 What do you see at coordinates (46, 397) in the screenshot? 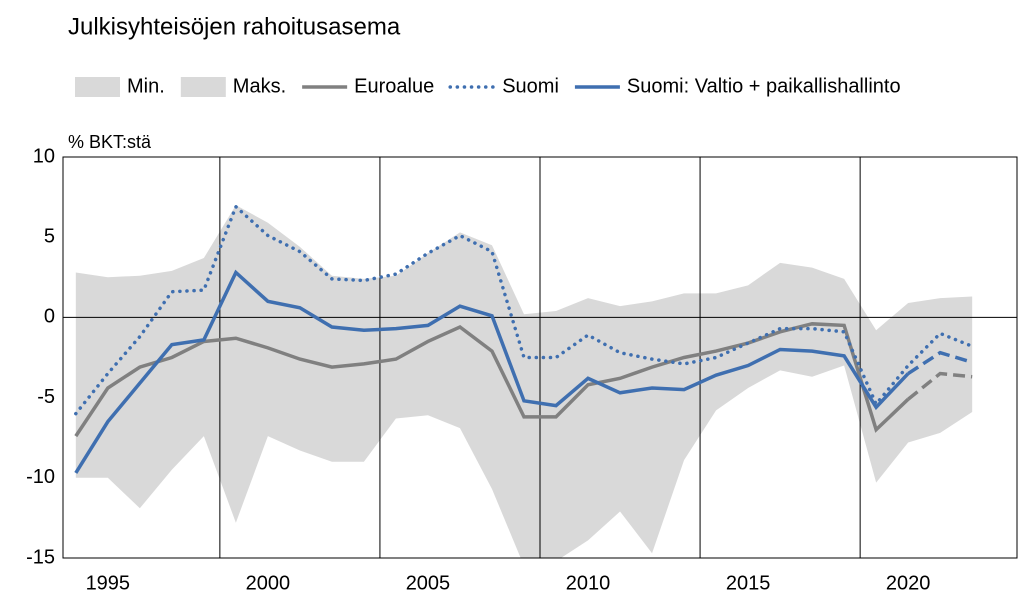
I see `y-tick-label: -5` at bounding box center [46, 397].